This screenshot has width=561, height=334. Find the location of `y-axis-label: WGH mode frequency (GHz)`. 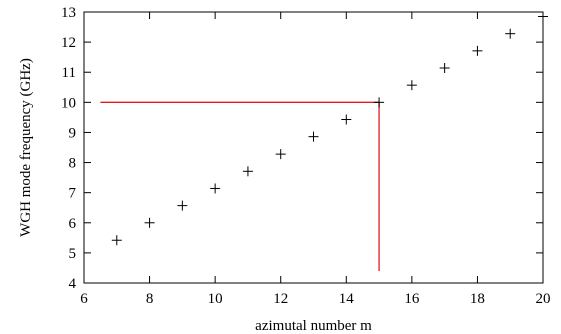

y-axis-label: WGH mode frequency (GHz) is located at coordinates (26, 147).